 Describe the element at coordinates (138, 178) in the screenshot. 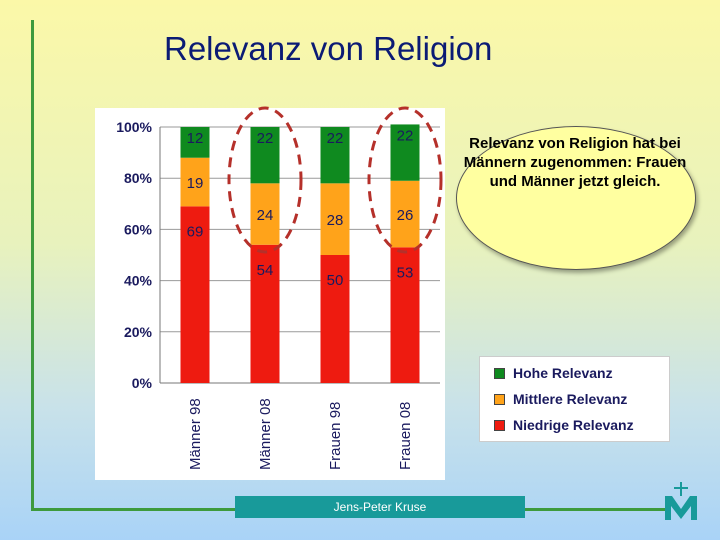

I see `y-tick-label: 80%` at that location.